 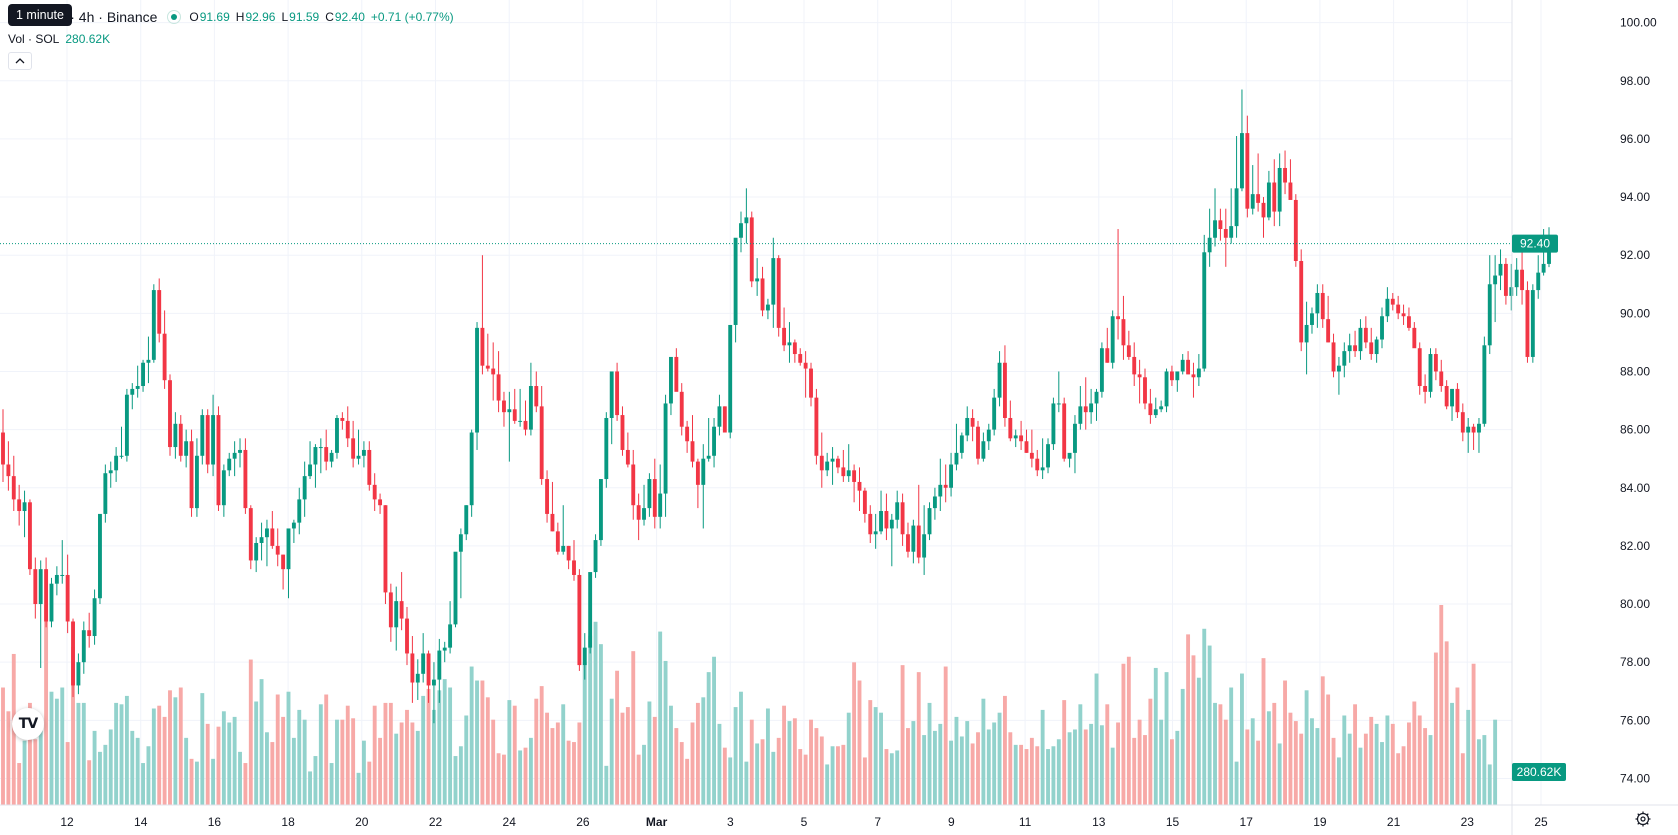 I want to click on collapse-legend-button, so click(x=20, y=61).